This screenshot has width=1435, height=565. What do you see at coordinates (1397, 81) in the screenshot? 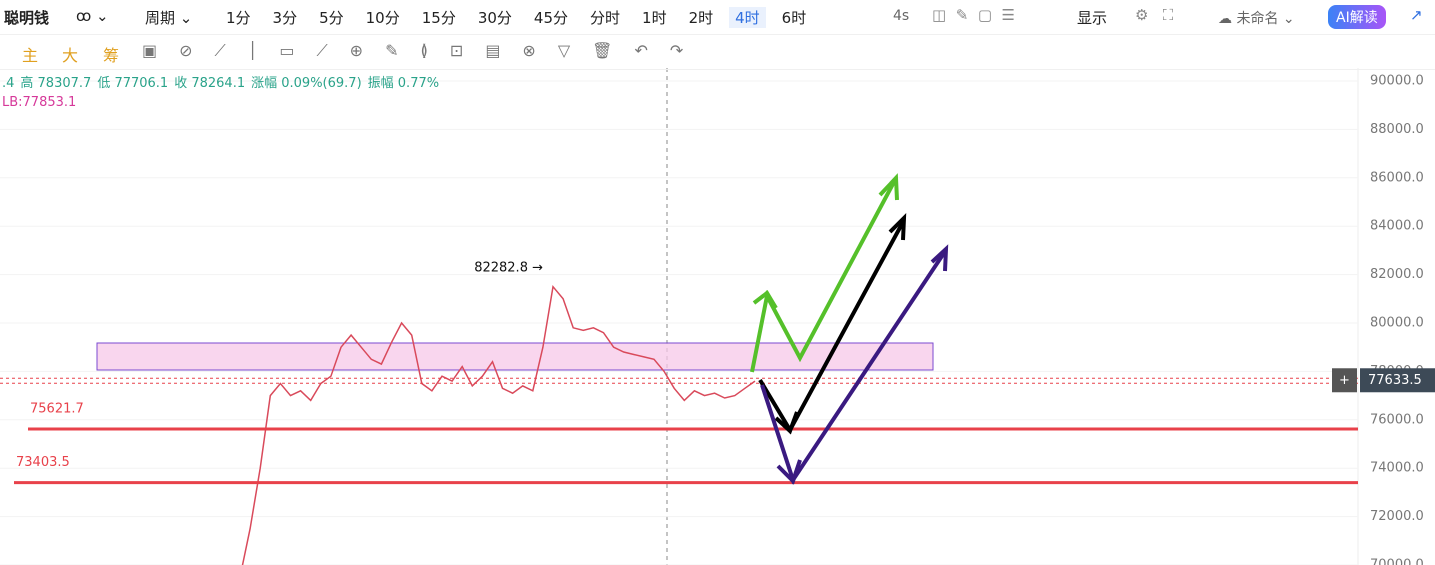
I see `y-tick-label: 90000.0` at bounding box center [1397, 81].